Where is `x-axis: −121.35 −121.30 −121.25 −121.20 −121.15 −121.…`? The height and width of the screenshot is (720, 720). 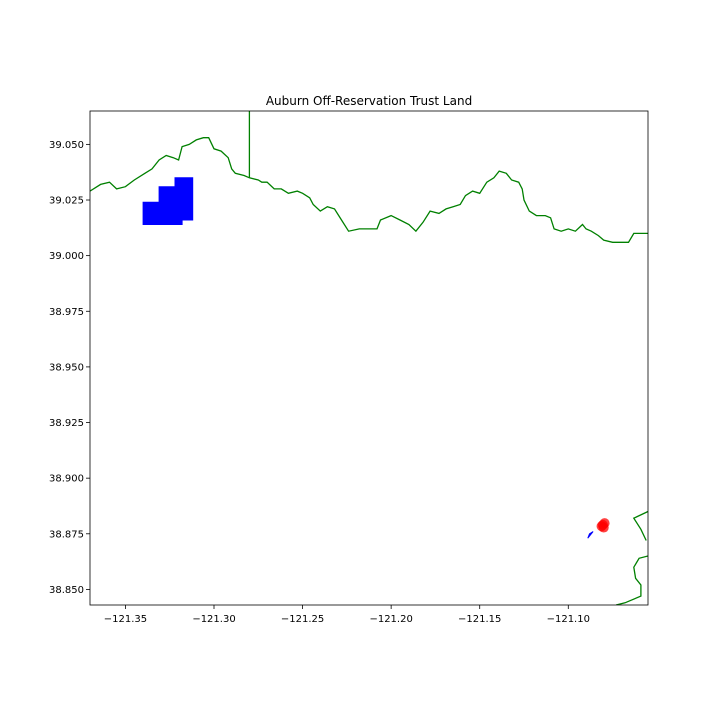 x-axis: −121.35 −121.30 −121.25 −121.20 −121.15 −121.… is located at coordinates (347, 615).